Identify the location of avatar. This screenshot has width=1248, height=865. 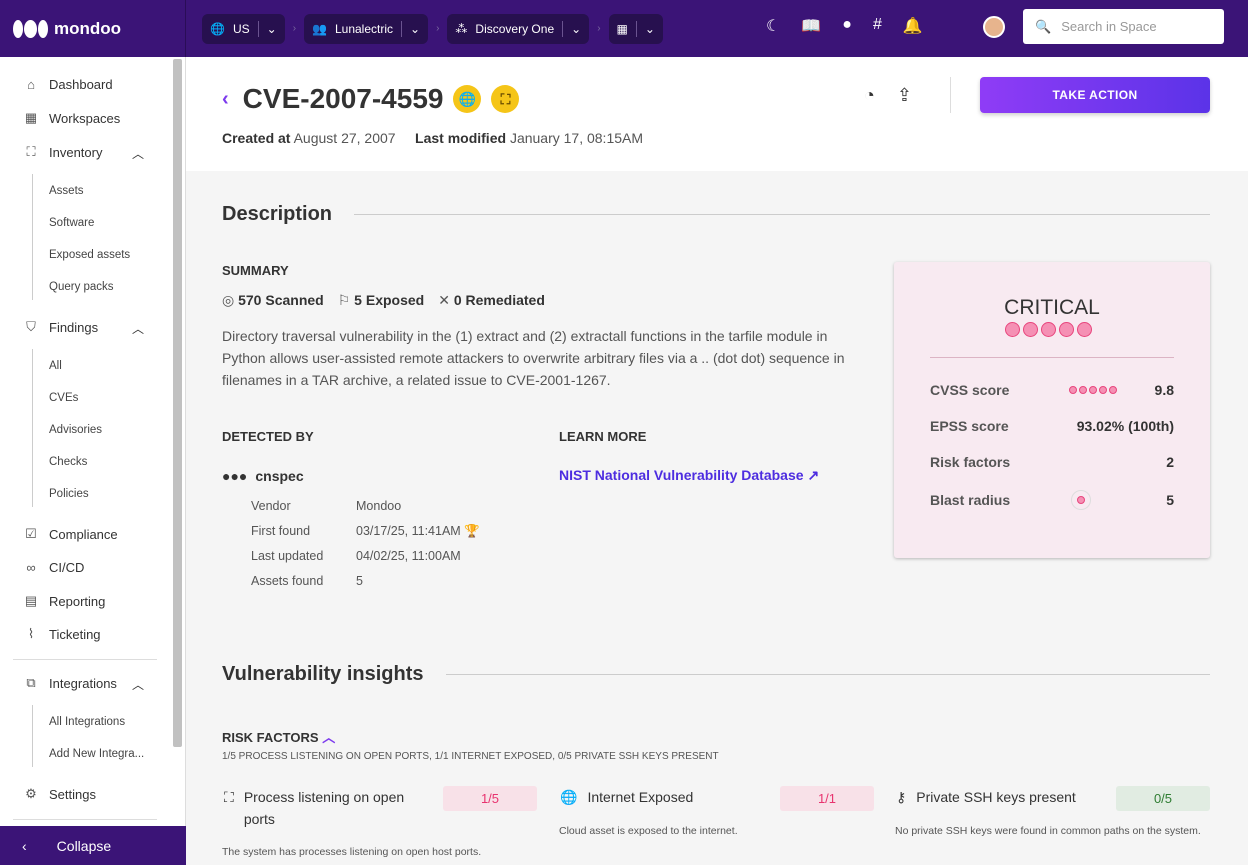
(994, 27).